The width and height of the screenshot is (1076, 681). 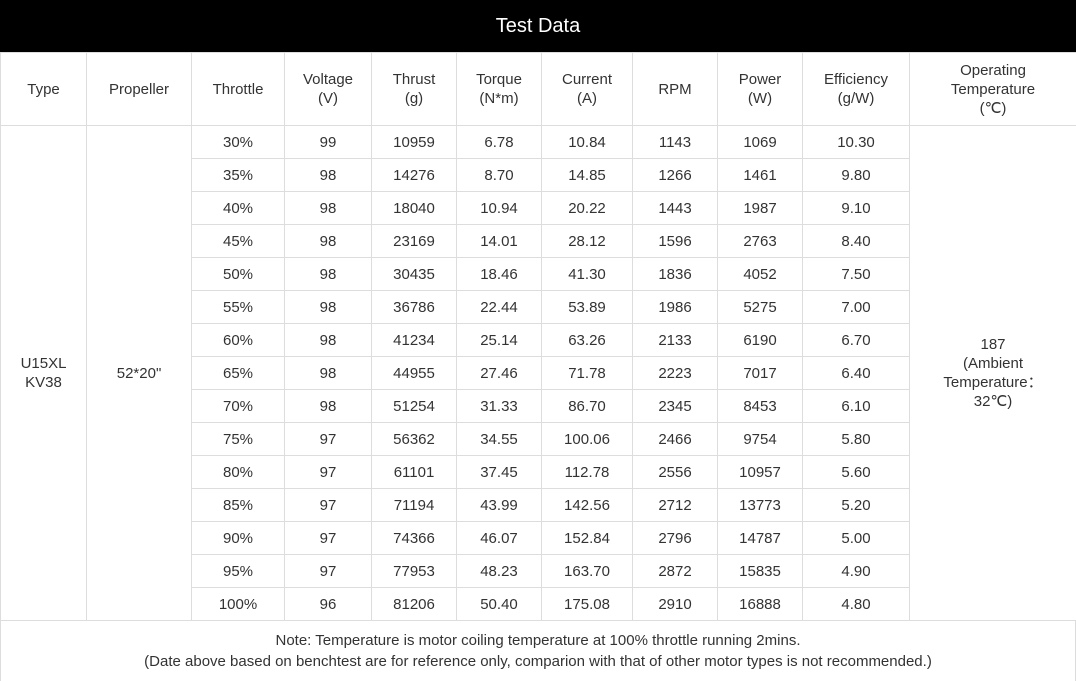 What do you see at coordinates (238, 439) in the screenshot?
I see `data-cell: 75%` at bounding box center [238, 439].